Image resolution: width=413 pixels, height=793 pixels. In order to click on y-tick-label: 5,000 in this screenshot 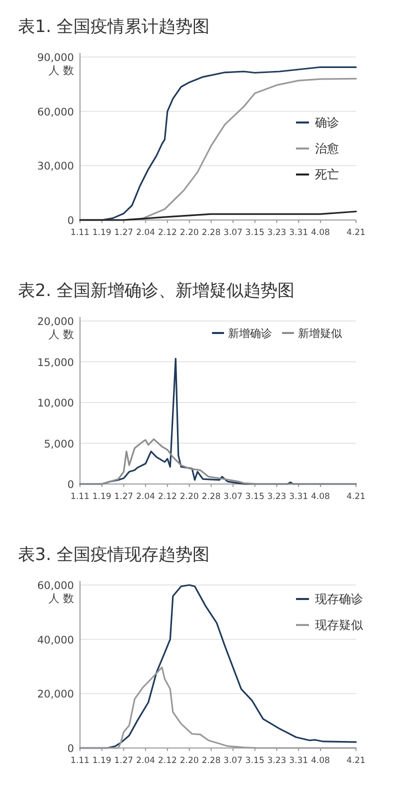, I will do `click(59, 444)`.